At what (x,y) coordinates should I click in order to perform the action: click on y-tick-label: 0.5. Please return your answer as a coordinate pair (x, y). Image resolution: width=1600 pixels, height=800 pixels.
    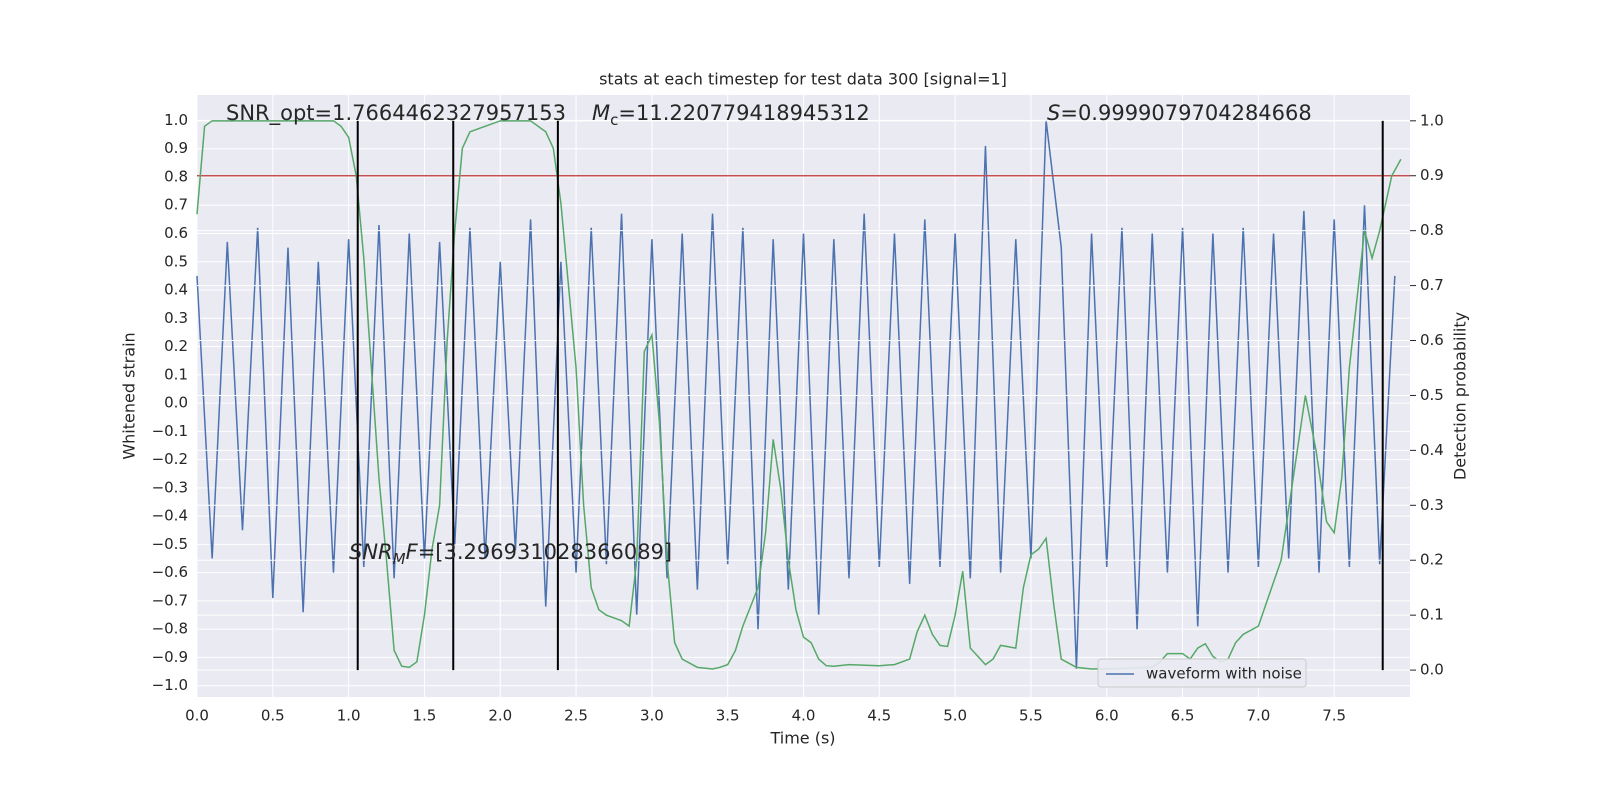
    Looking at the image, I should click on (176, 261).